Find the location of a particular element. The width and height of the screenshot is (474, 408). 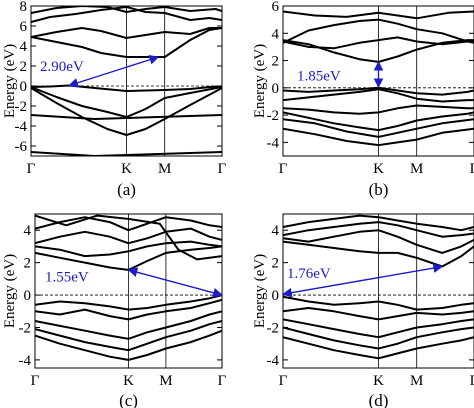

y-tick-label: -6 is located at coordinates (21, 147).